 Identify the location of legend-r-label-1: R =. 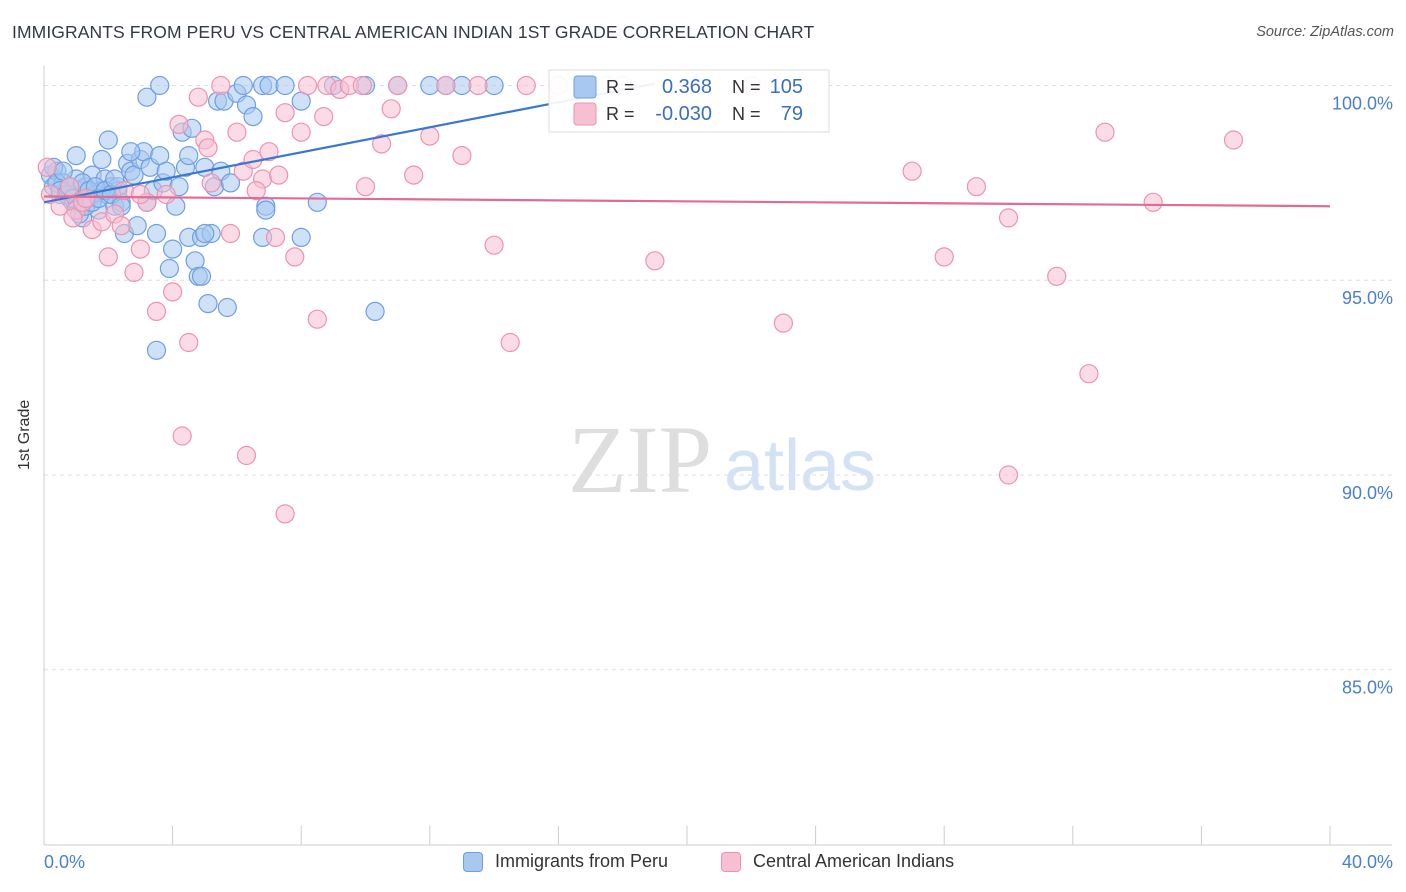
(620, 87).